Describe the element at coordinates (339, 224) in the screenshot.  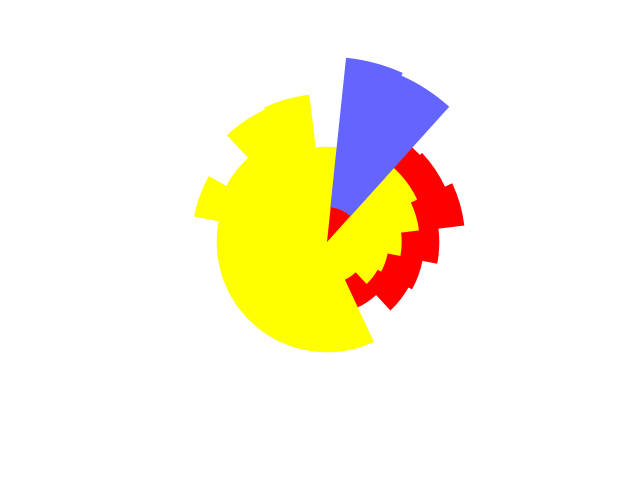
I see `center-red-sector` at that location.